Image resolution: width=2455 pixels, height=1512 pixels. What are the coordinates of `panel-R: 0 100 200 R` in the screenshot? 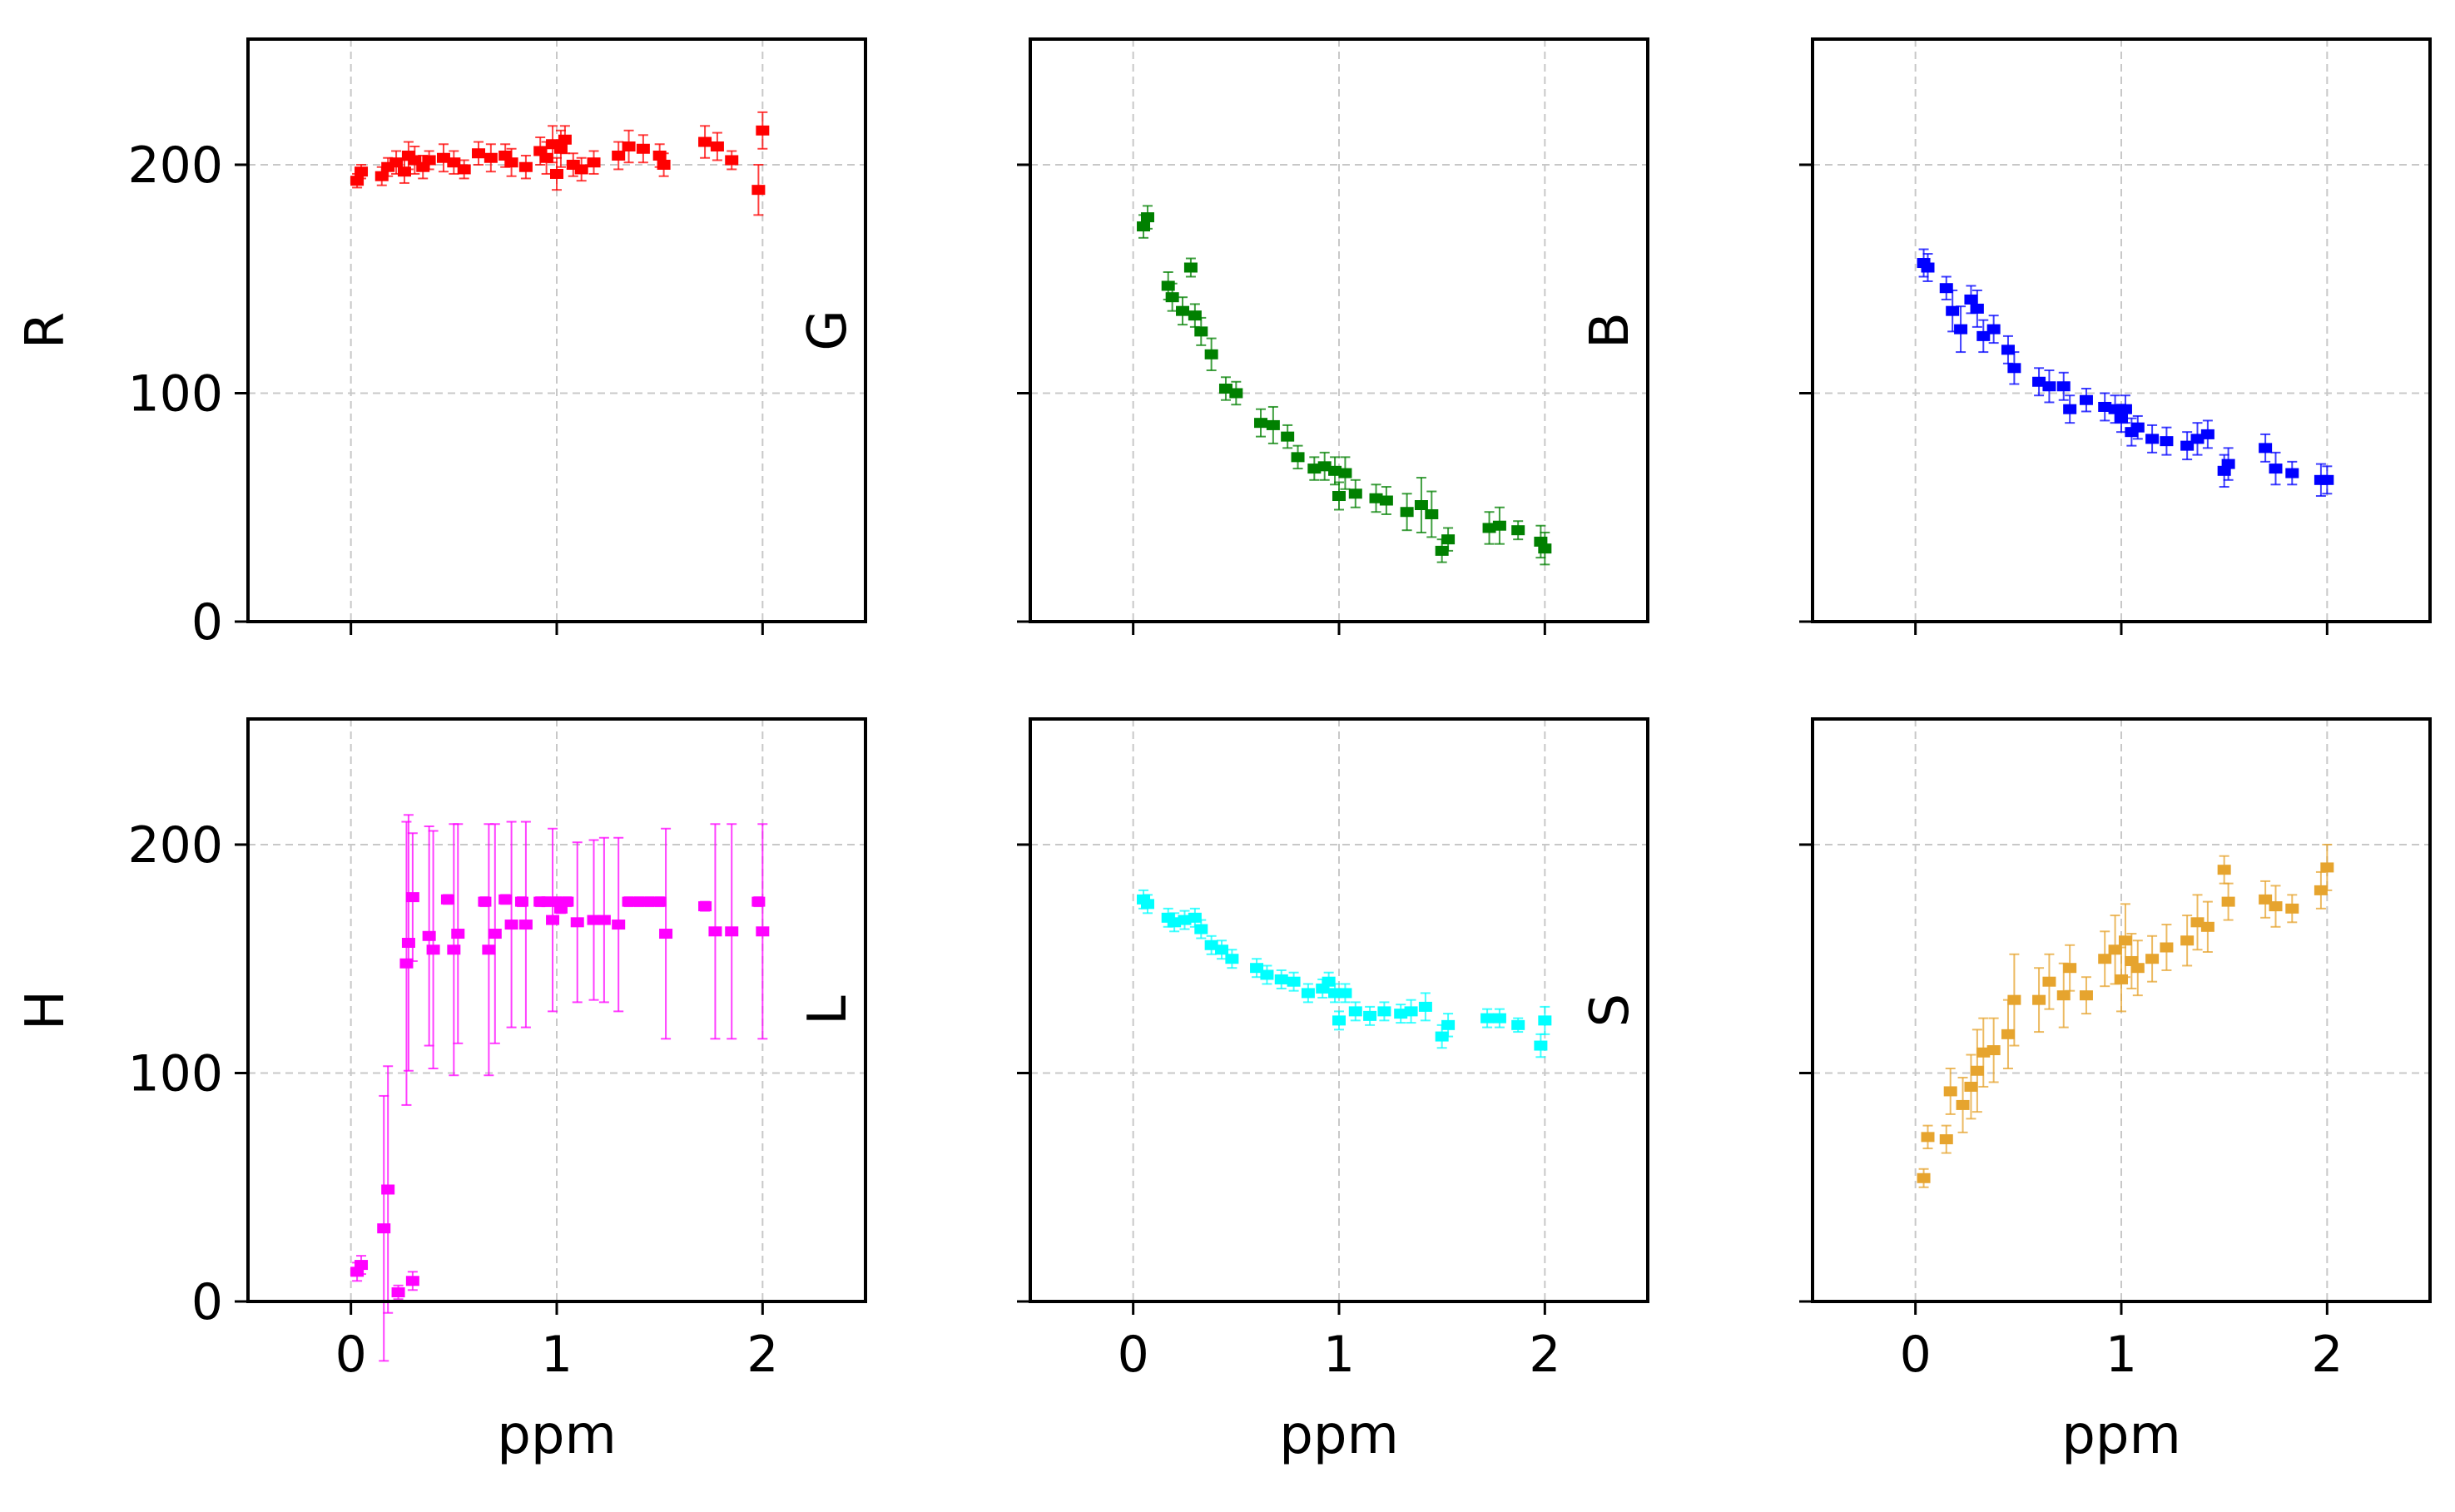 It's located at (441, 344).